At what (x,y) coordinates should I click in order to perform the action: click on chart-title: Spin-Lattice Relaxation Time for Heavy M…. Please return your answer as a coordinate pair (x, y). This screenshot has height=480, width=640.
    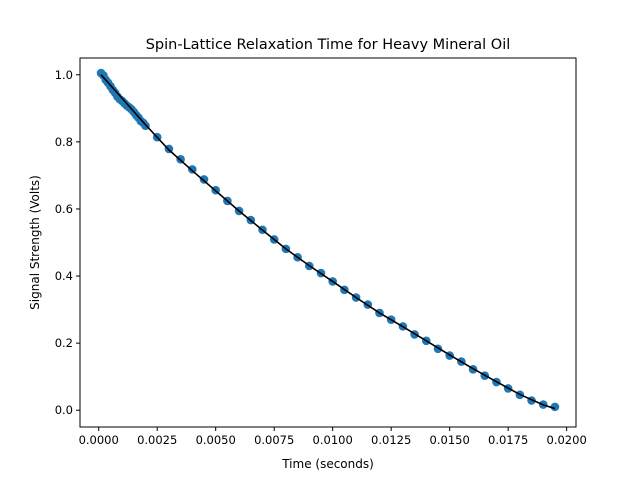
    Looking at the image, I should click on (328, 45).